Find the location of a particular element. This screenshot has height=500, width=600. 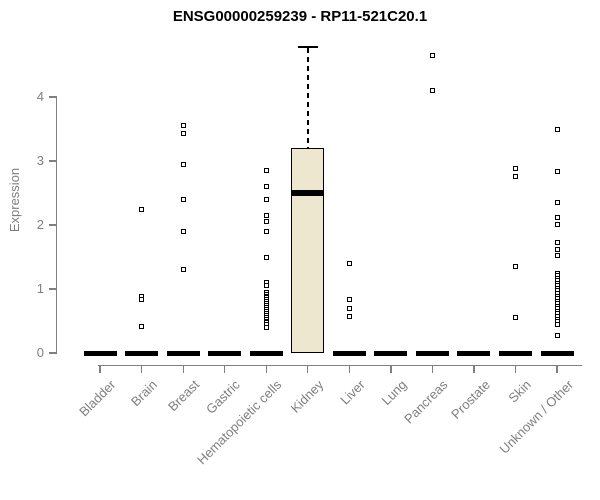

x-category-label: Unknown / Other is located at coordinates (536, 417).